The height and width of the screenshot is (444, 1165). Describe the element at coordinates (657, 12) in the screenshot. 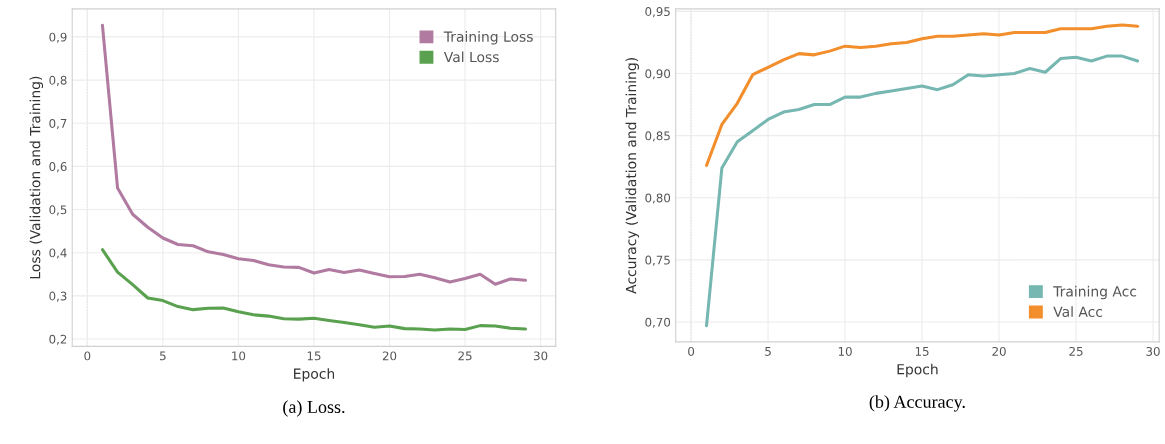

I see `y-tick-label: 0,95` at that location.